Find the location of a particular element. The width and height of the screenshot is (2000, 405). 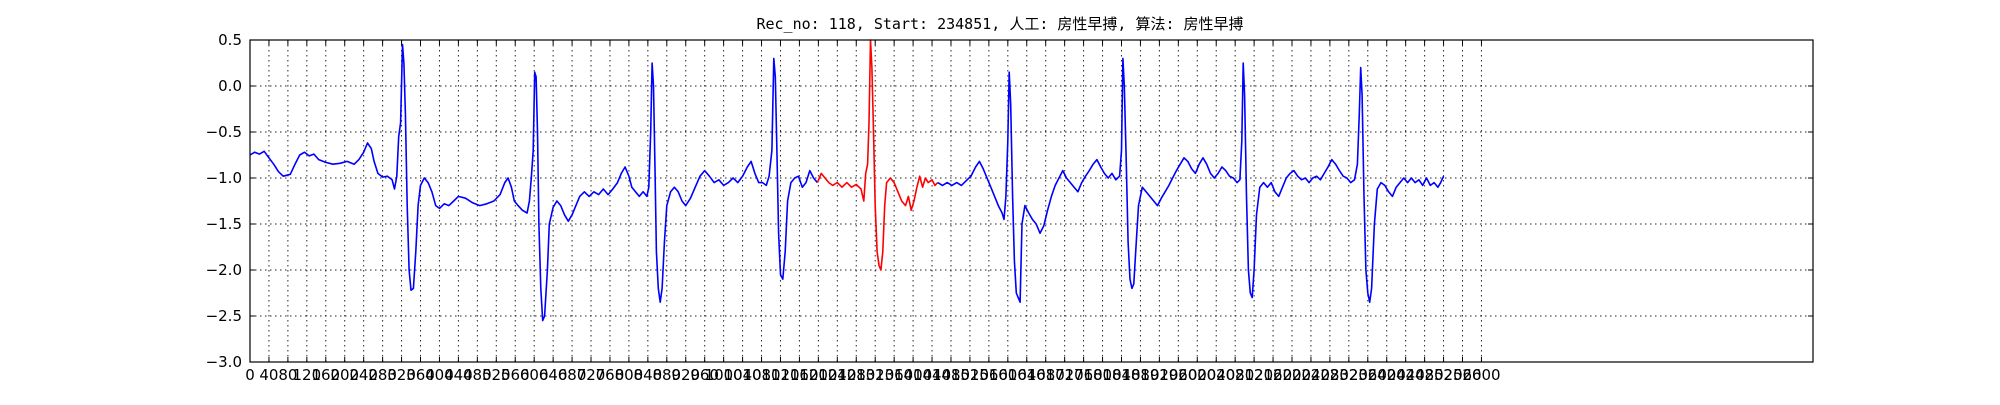

x-tick-label: 2520 is located at coordinates (1443, 375).